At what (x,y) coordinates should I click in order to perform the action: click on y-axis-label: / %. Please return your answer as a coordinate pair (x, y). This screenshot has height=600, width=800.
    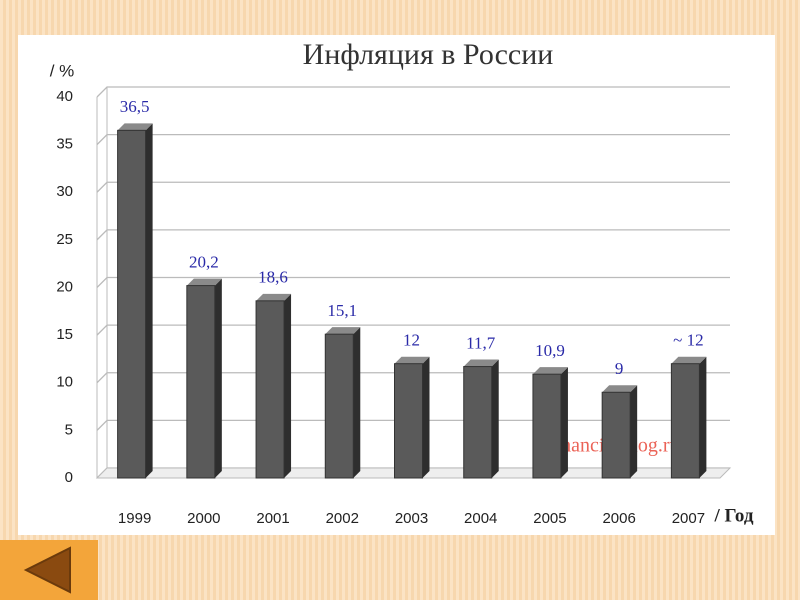
    Looking at the image, I should click on (62, 70).